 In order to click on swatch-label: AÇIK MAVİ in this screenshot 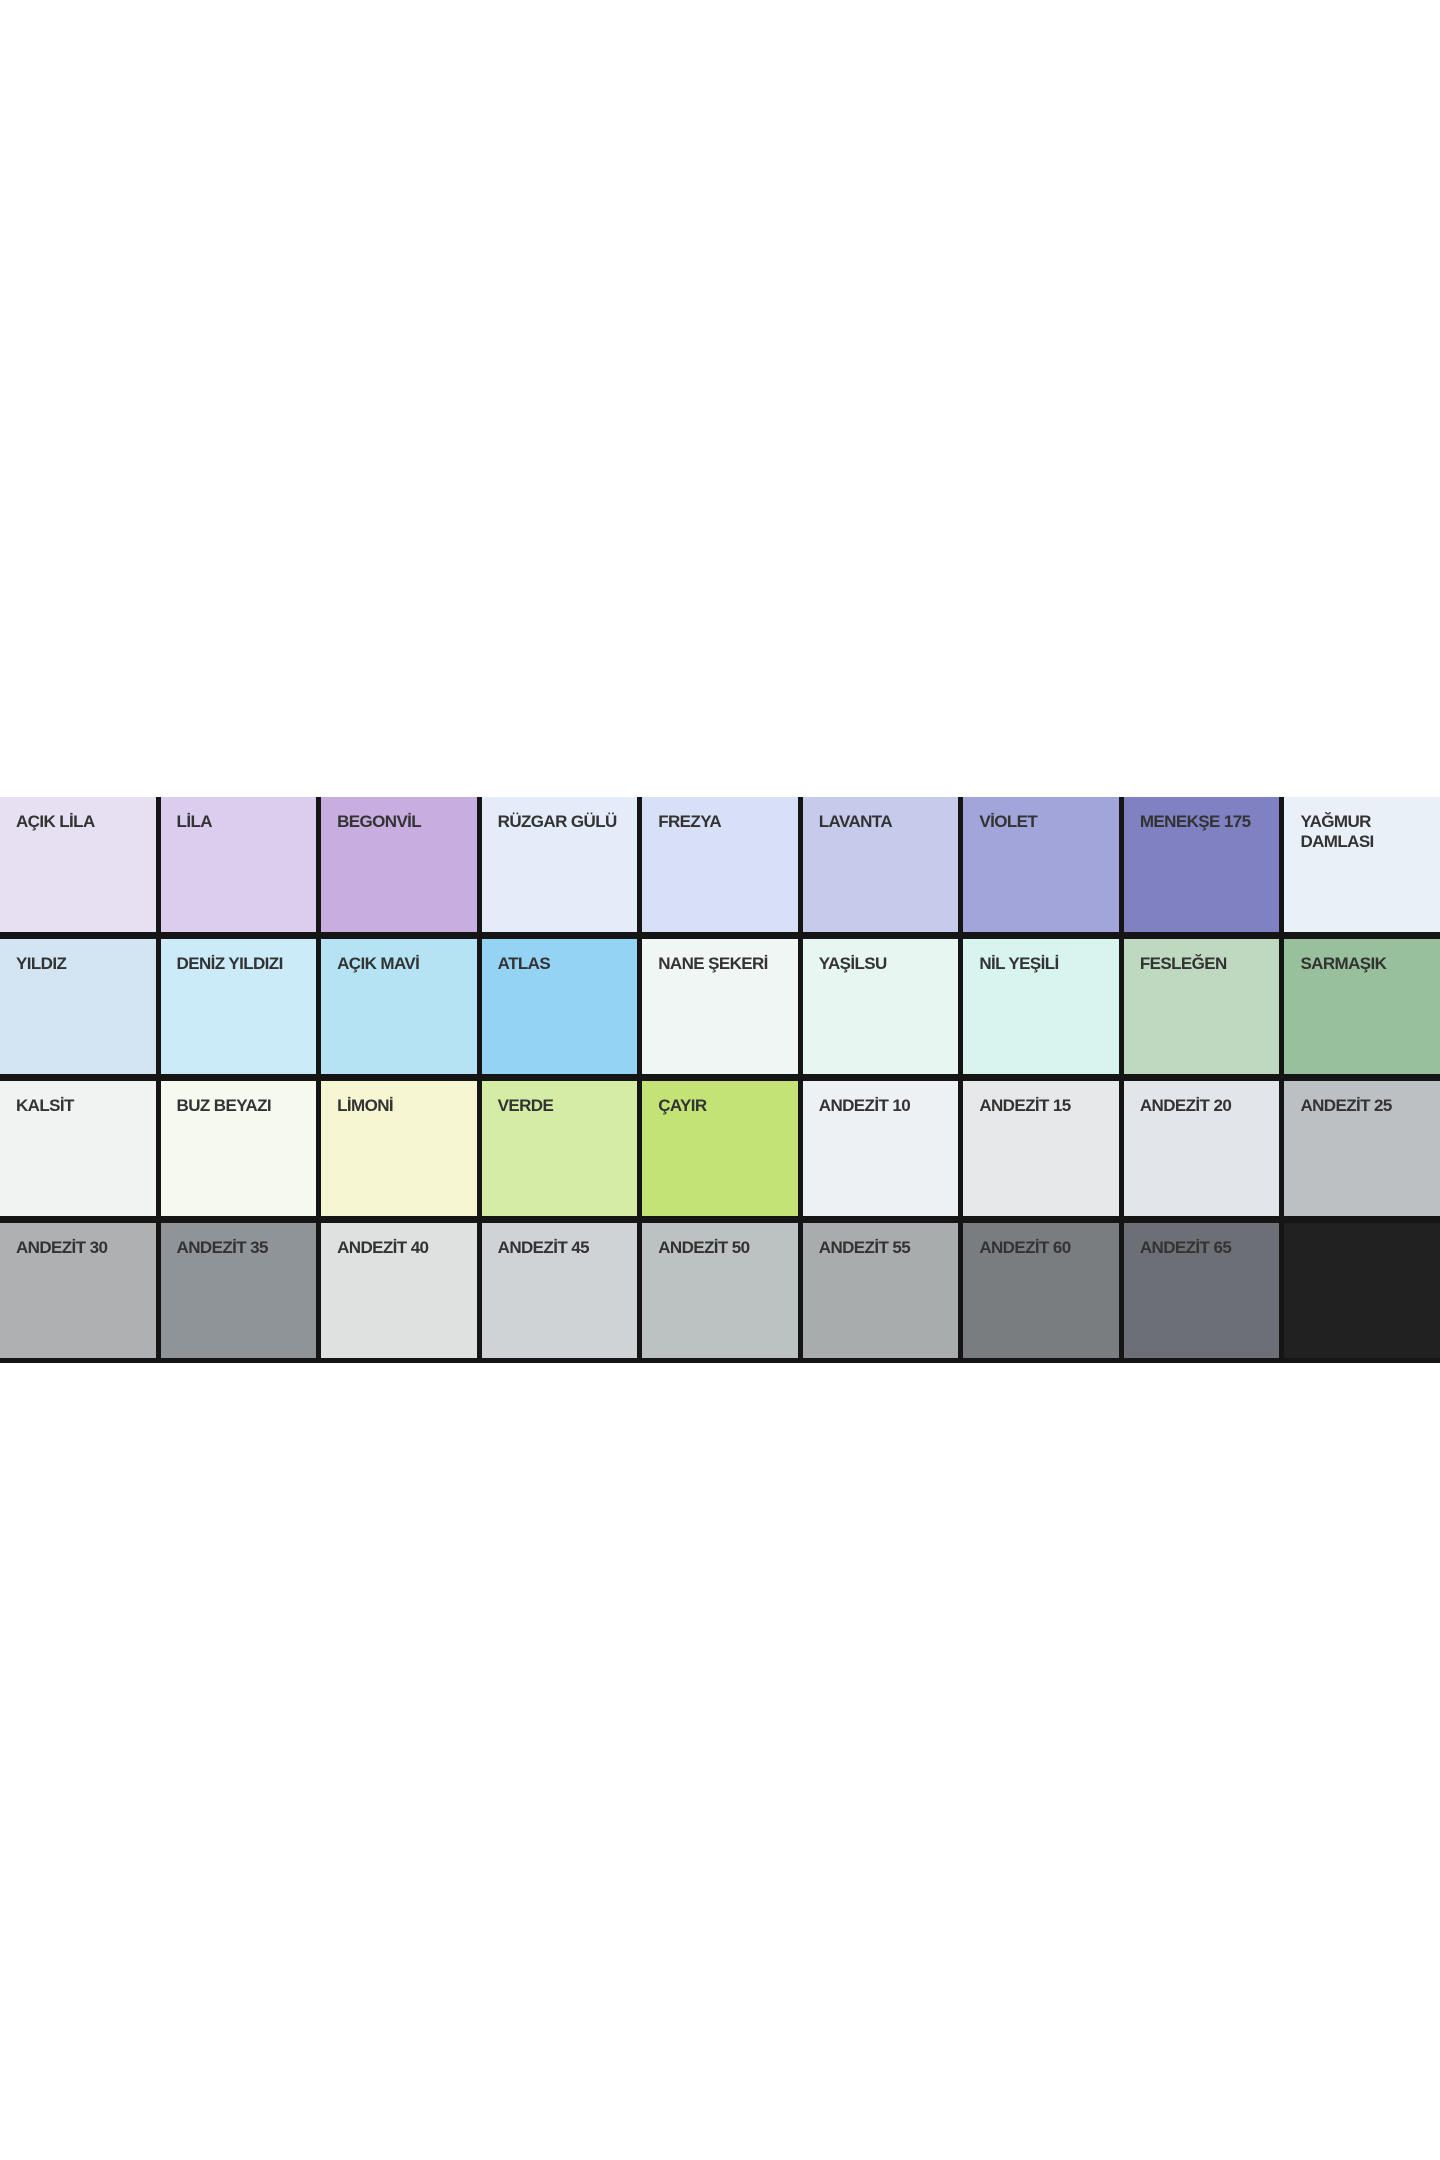, I will do `click(378, 963)`.